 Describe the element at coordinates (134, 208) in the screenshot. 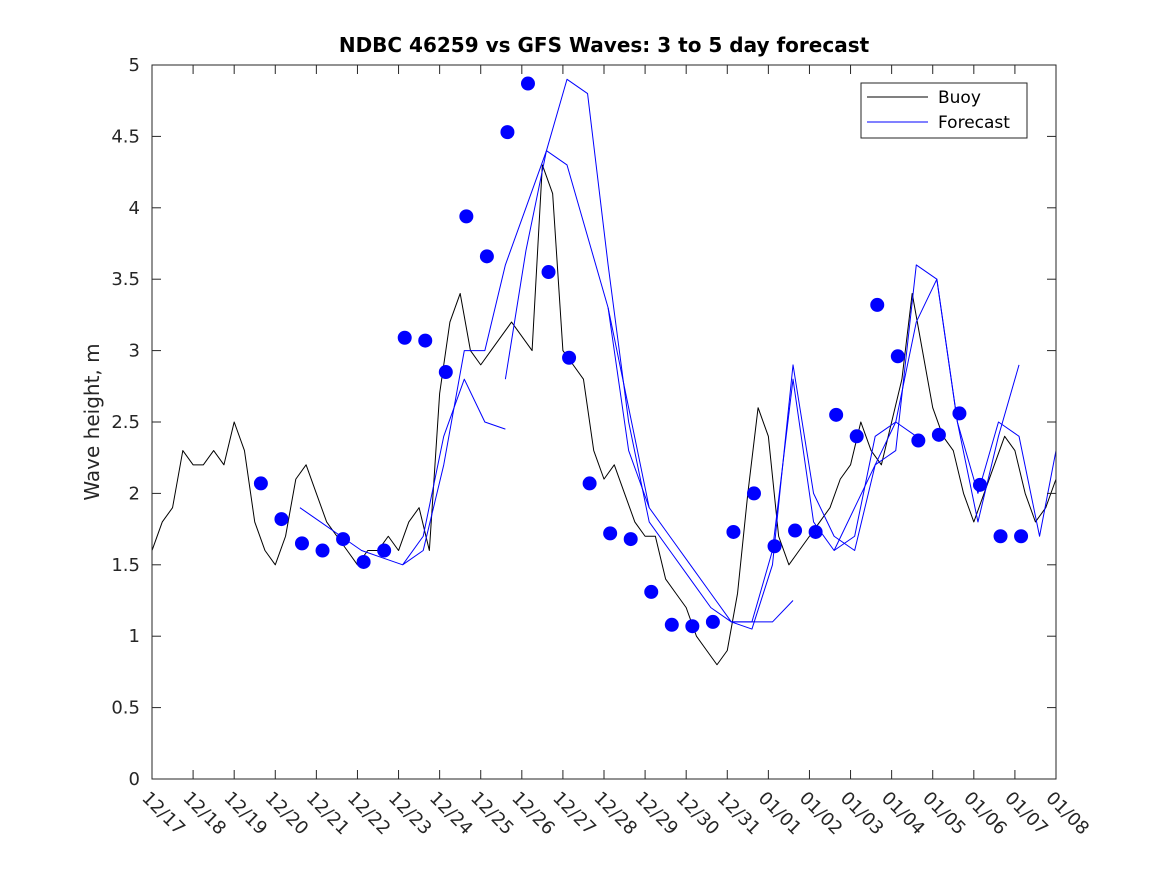

I see `y-tick-label-8: 4` at that location.